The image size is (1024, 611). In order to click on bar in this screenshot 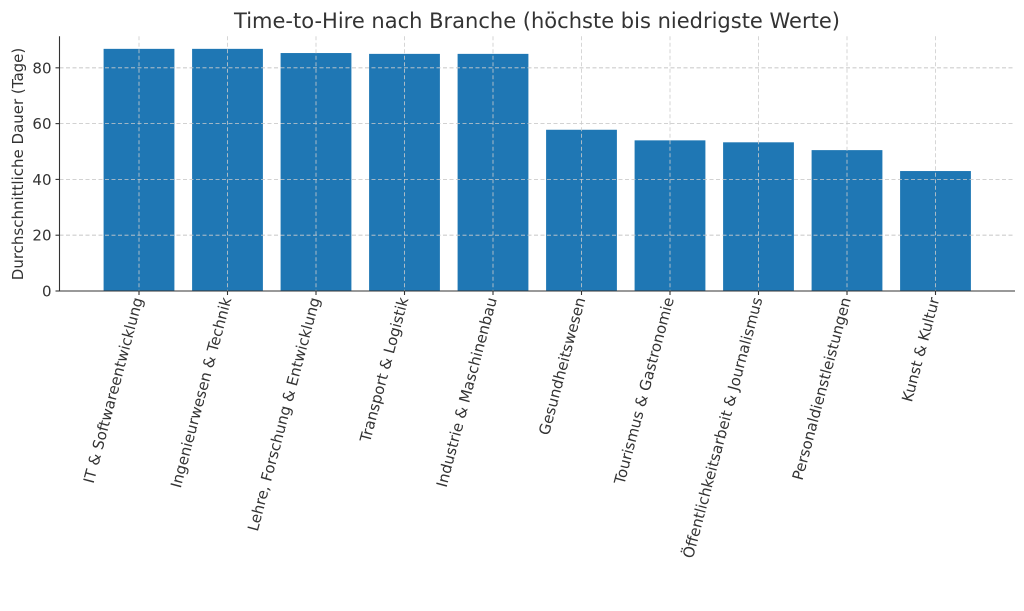, I will do `click(758, 216)`.